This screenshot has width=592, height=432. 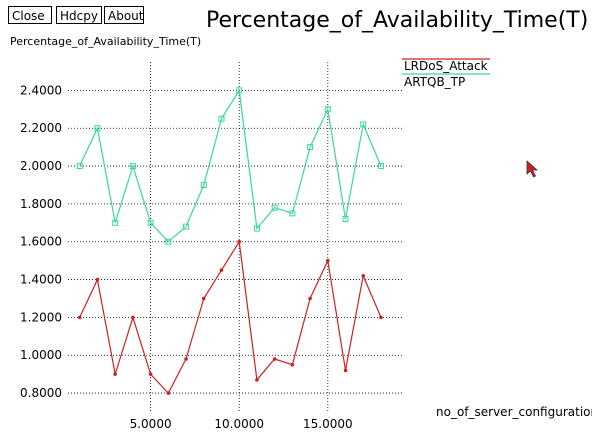 I want to click on y-tick-label: 1.0000, so click(x=41, y=355).